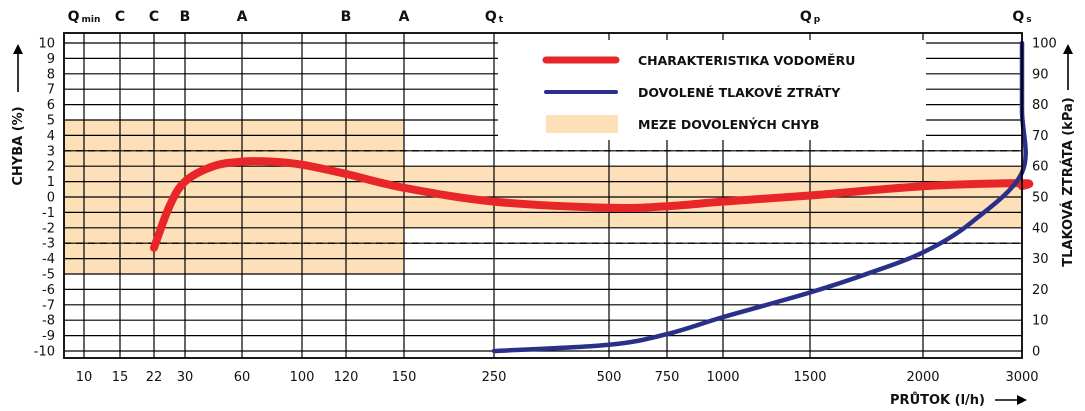 The image size is (1085, 411). Describe the element at coordinates (1068, 49) in the screenshot. I see `y-right-arrow-head` at that location.